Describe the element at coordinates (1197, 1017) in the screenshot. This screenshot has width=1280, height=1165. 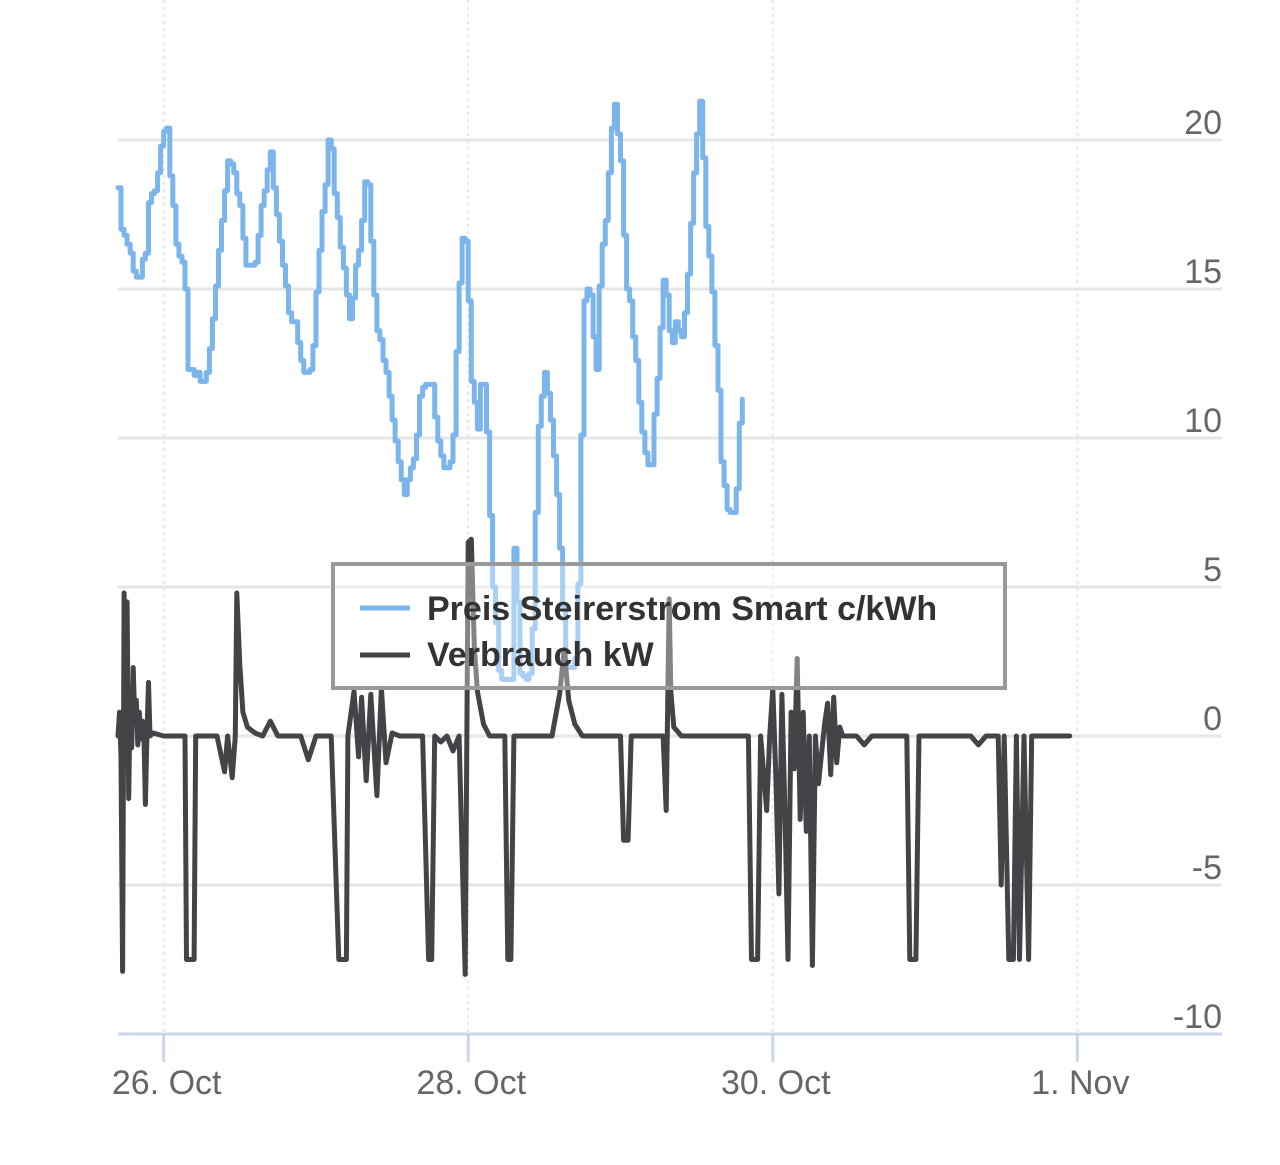
I see `y-tick-label: -10` at that location.